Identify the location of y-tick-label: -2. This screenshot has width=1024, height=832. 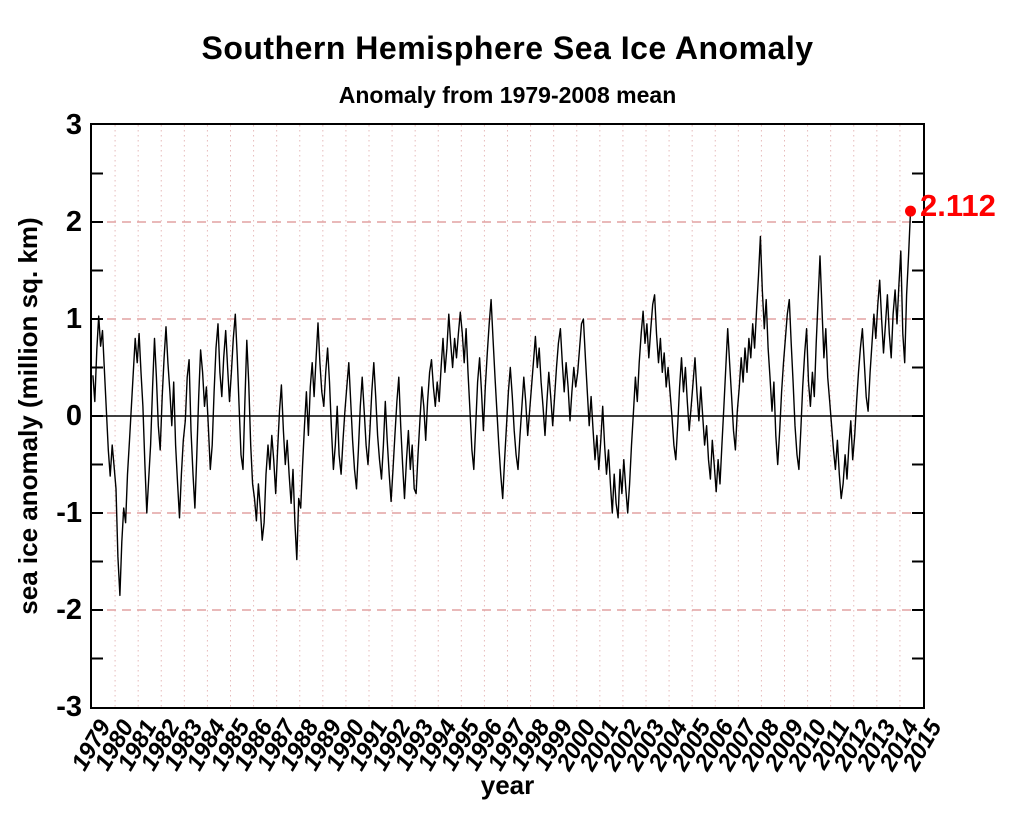
(69, 610).